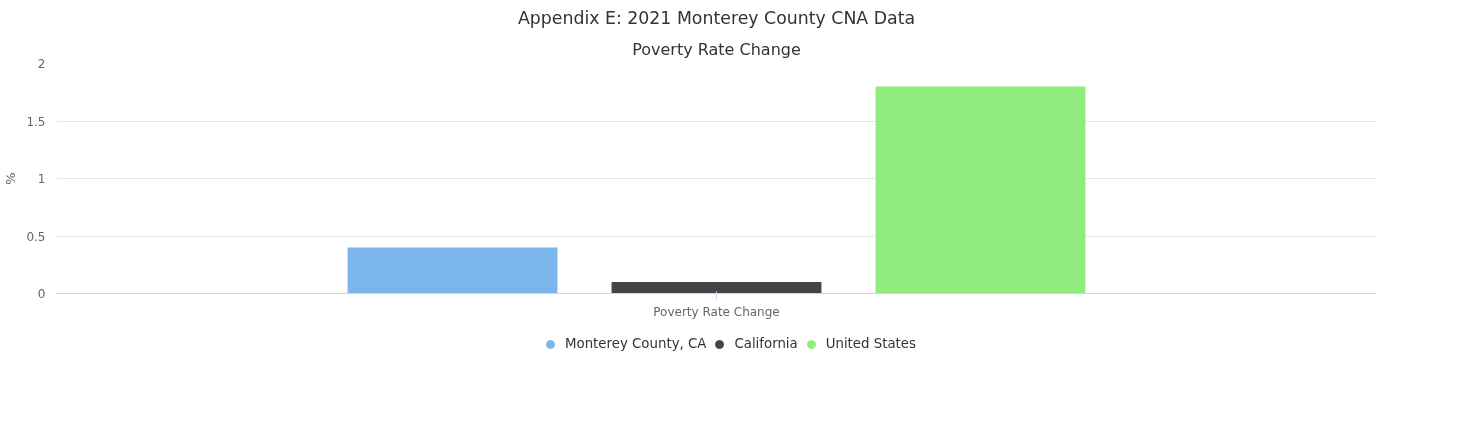 The height and width of the screenshot is (437, 1459). What do you see at coordinates (766, 343) in the screenshot?
I see `legend-label: California` at bounding box center [766, 343].